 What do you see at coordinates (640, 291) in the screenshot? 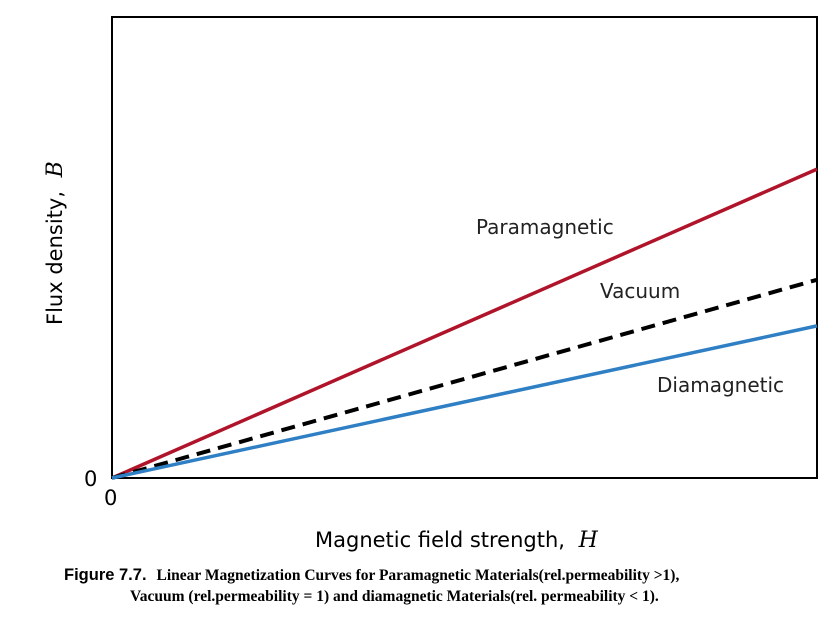
I see `vacuum-label: Vacuum` at bounding box center [640, 291].